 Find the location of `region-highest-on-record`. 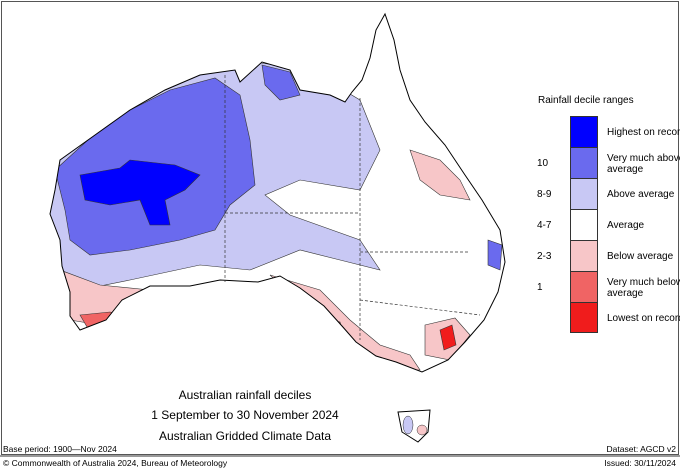

region-highest-on-record is located at coordinates (140, 192).